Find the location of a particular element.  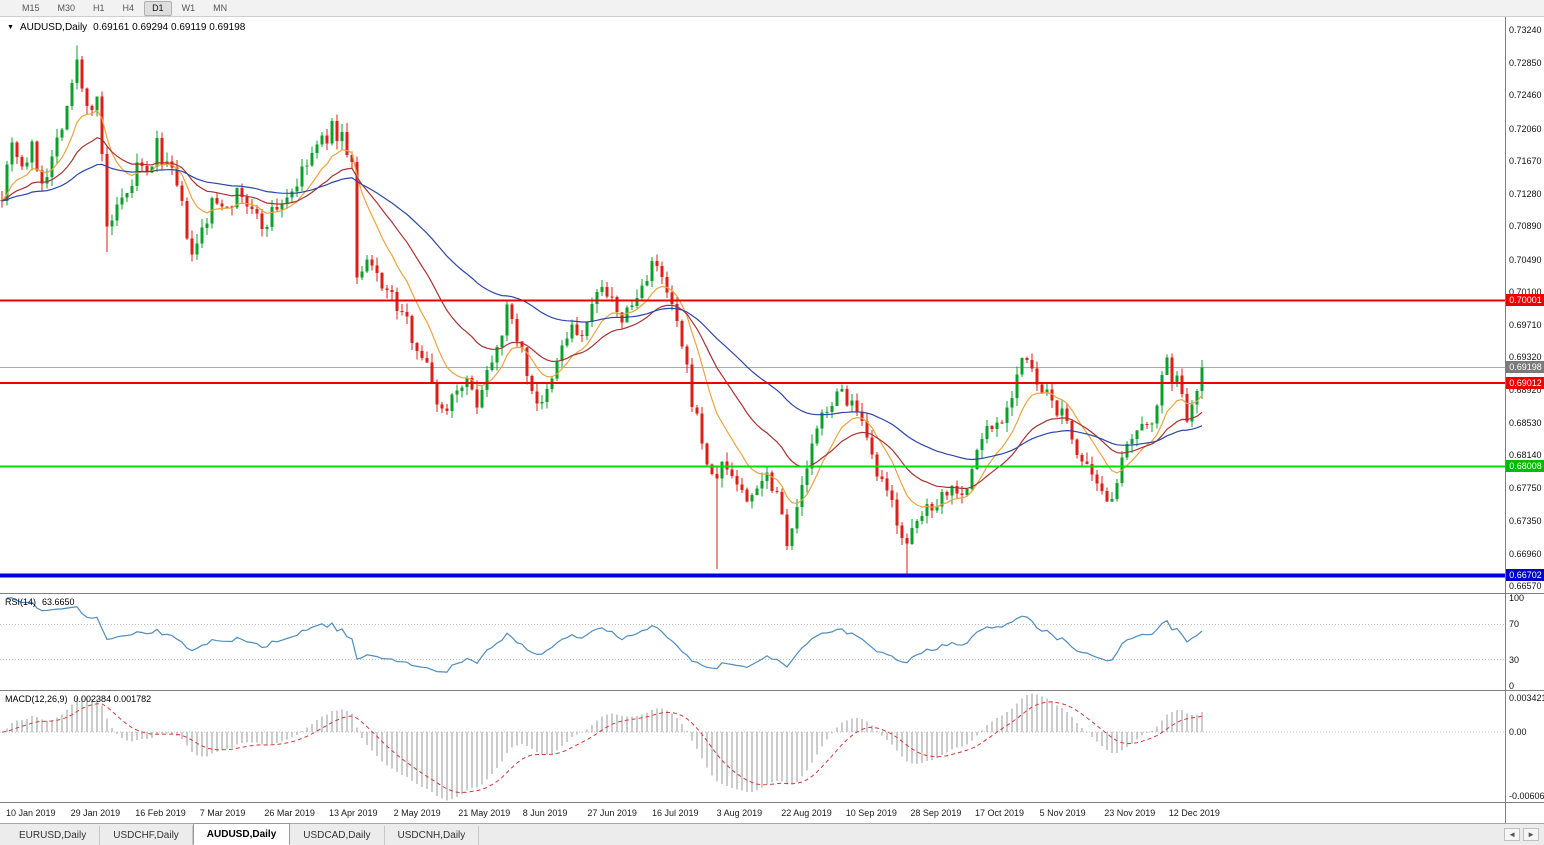

date-axis-label: 3 Aug 2019 is located at coordinates (739, 813).